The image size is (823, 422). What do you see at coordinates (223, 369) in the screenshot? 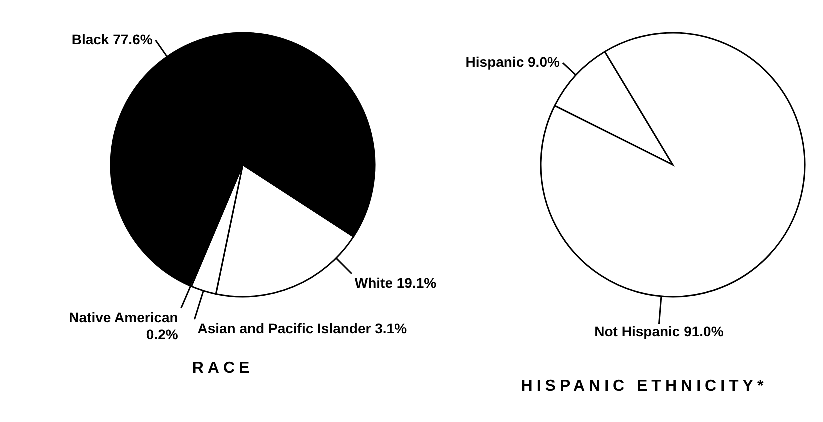
I see `text: RACE` at bounding box center [223, 369].